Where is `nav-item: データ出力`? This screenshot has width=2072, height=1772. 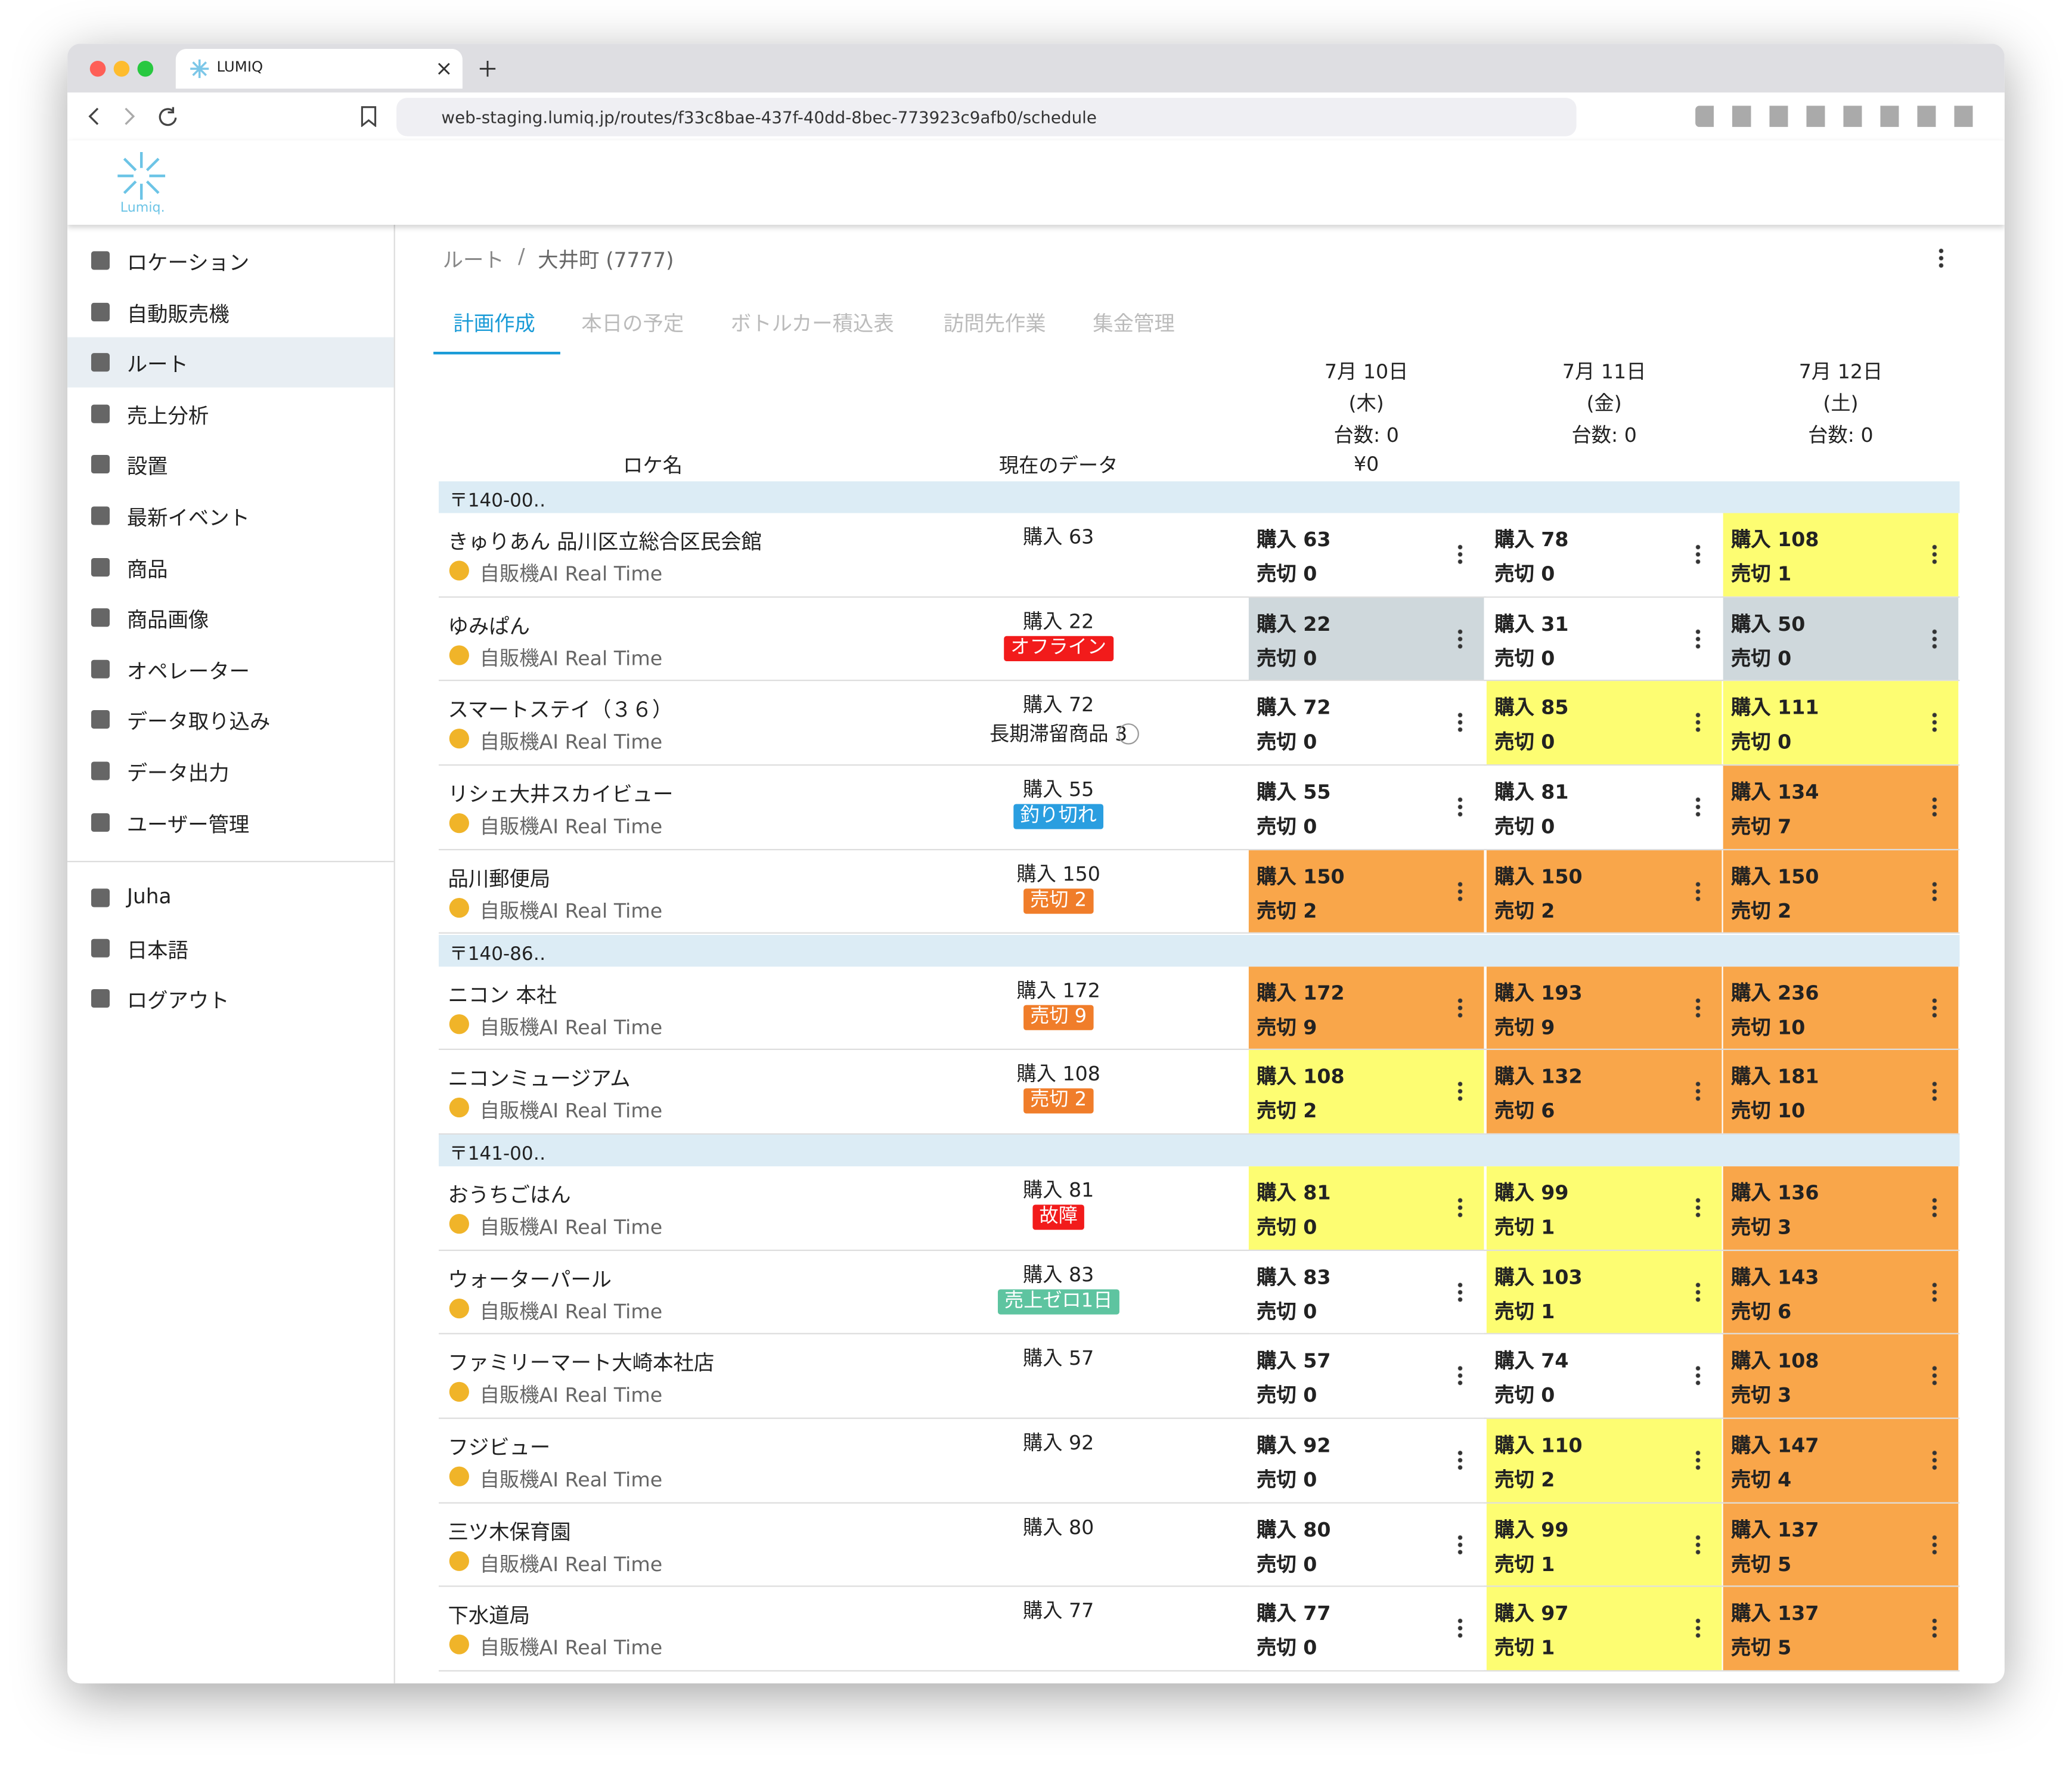
nav-item: データ出力 is located at coordinates (178, 773).